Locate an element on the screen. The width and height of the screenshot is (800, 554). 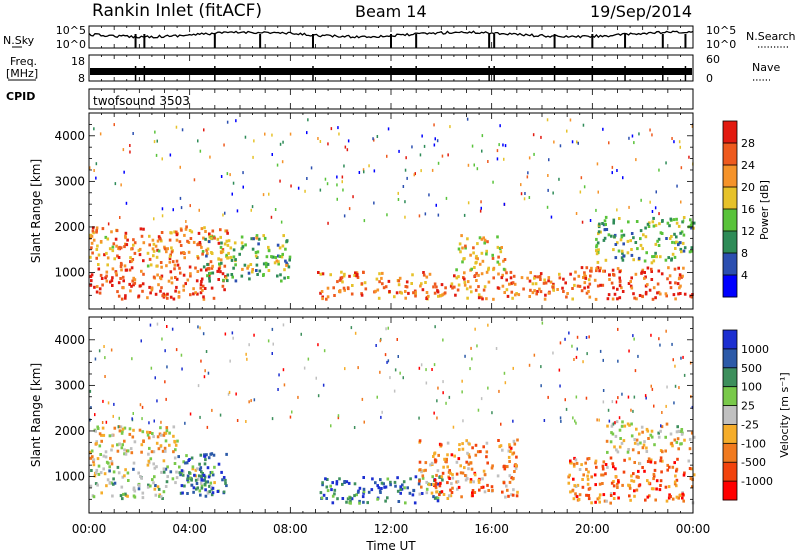
power-colorbar-label: 28 is located at coordinates (748, 143).